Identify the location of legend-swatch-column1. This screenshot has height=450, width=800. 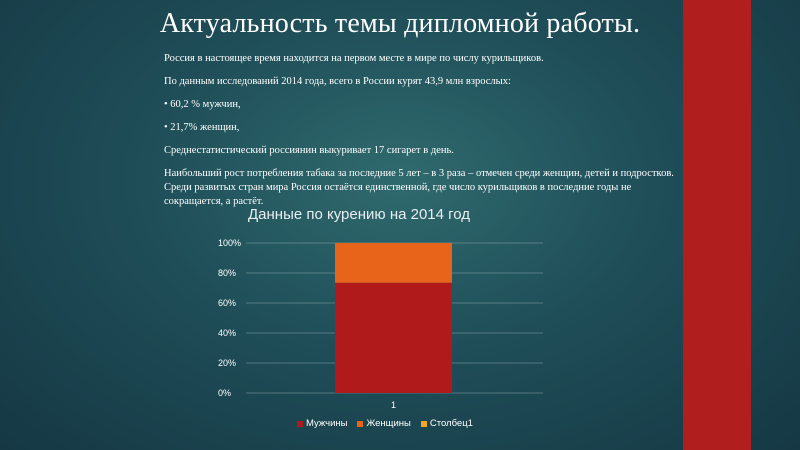
(423, 423).